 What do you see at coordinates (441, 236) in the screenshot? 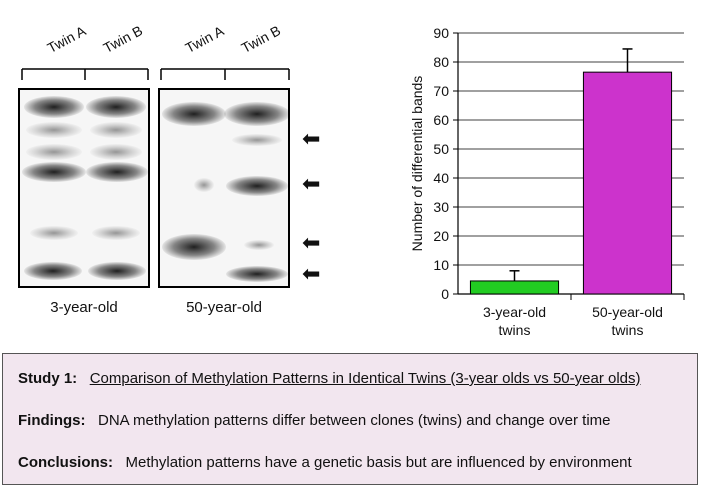
I see `y-tick-label: 20` at bounding box center [441, 236].